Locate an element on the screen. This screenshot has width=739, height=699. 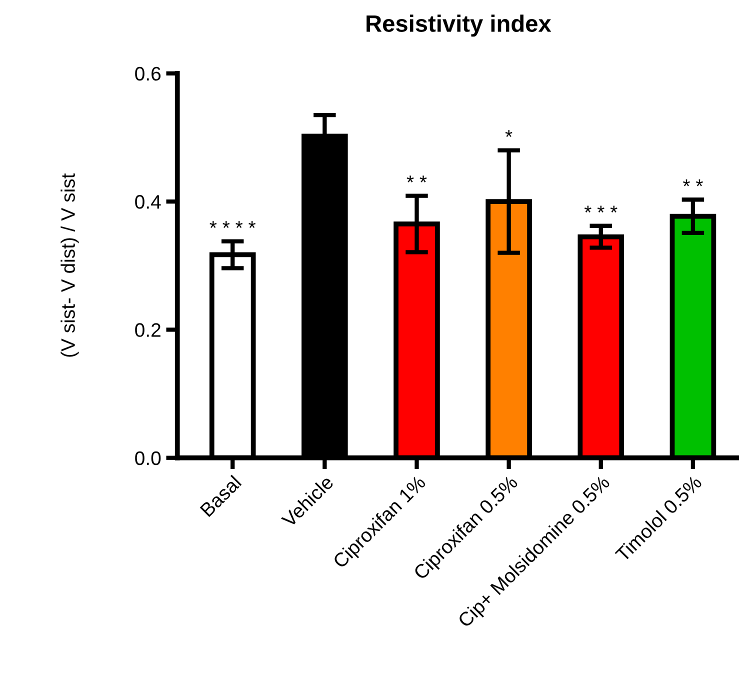
annotation: * is located at coordinates (508, 133).